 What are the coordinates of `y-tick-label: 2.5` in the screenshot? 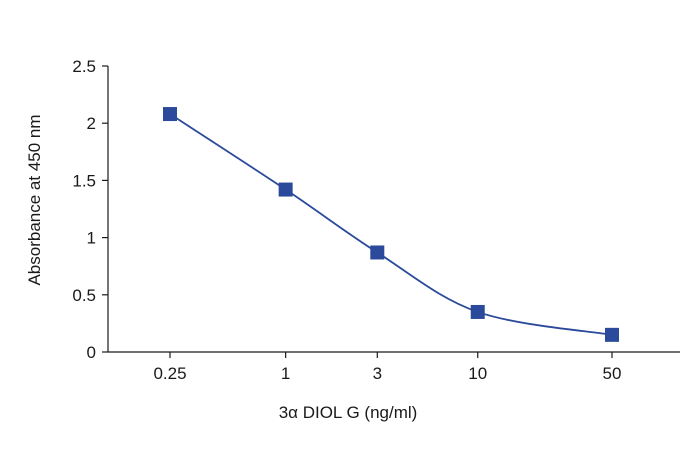 It's located at (84, 66).